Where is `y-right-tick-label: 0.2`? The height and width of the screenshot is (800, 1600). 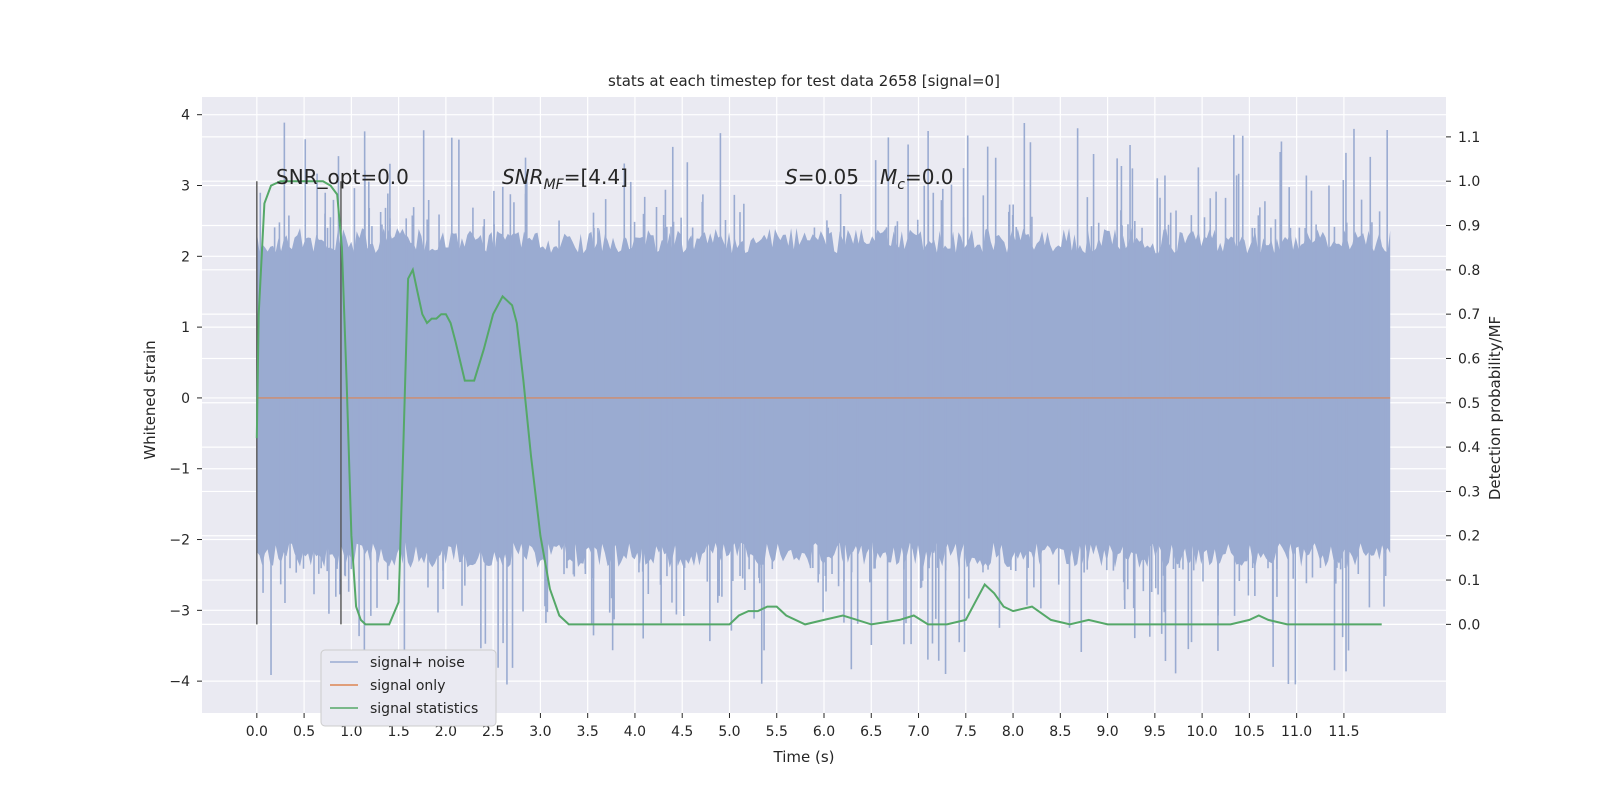 y-right-tick-label: 0.2 is located at coordinates (1469, 537).